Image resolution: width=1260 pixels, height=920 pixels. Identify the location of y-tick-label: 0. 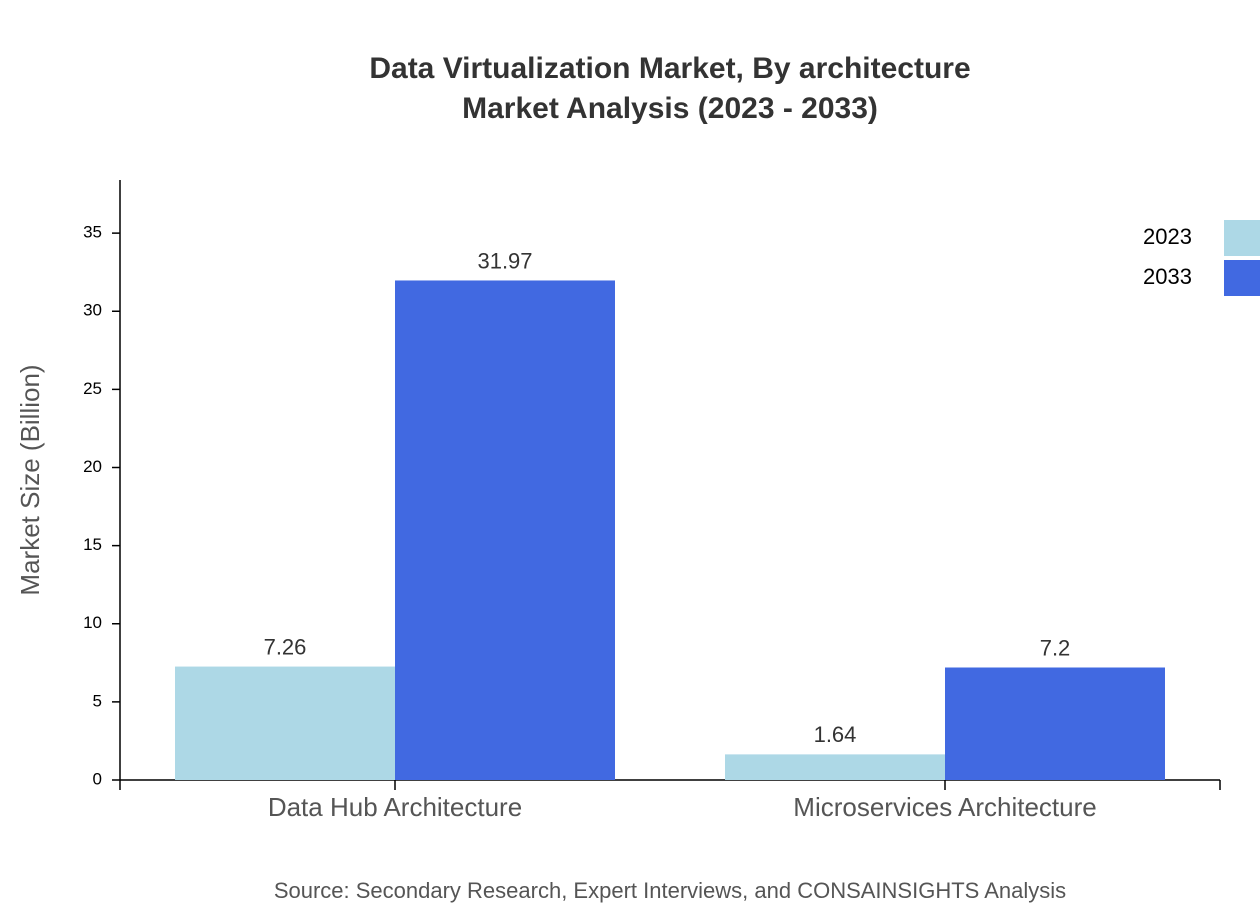
(97, 778).